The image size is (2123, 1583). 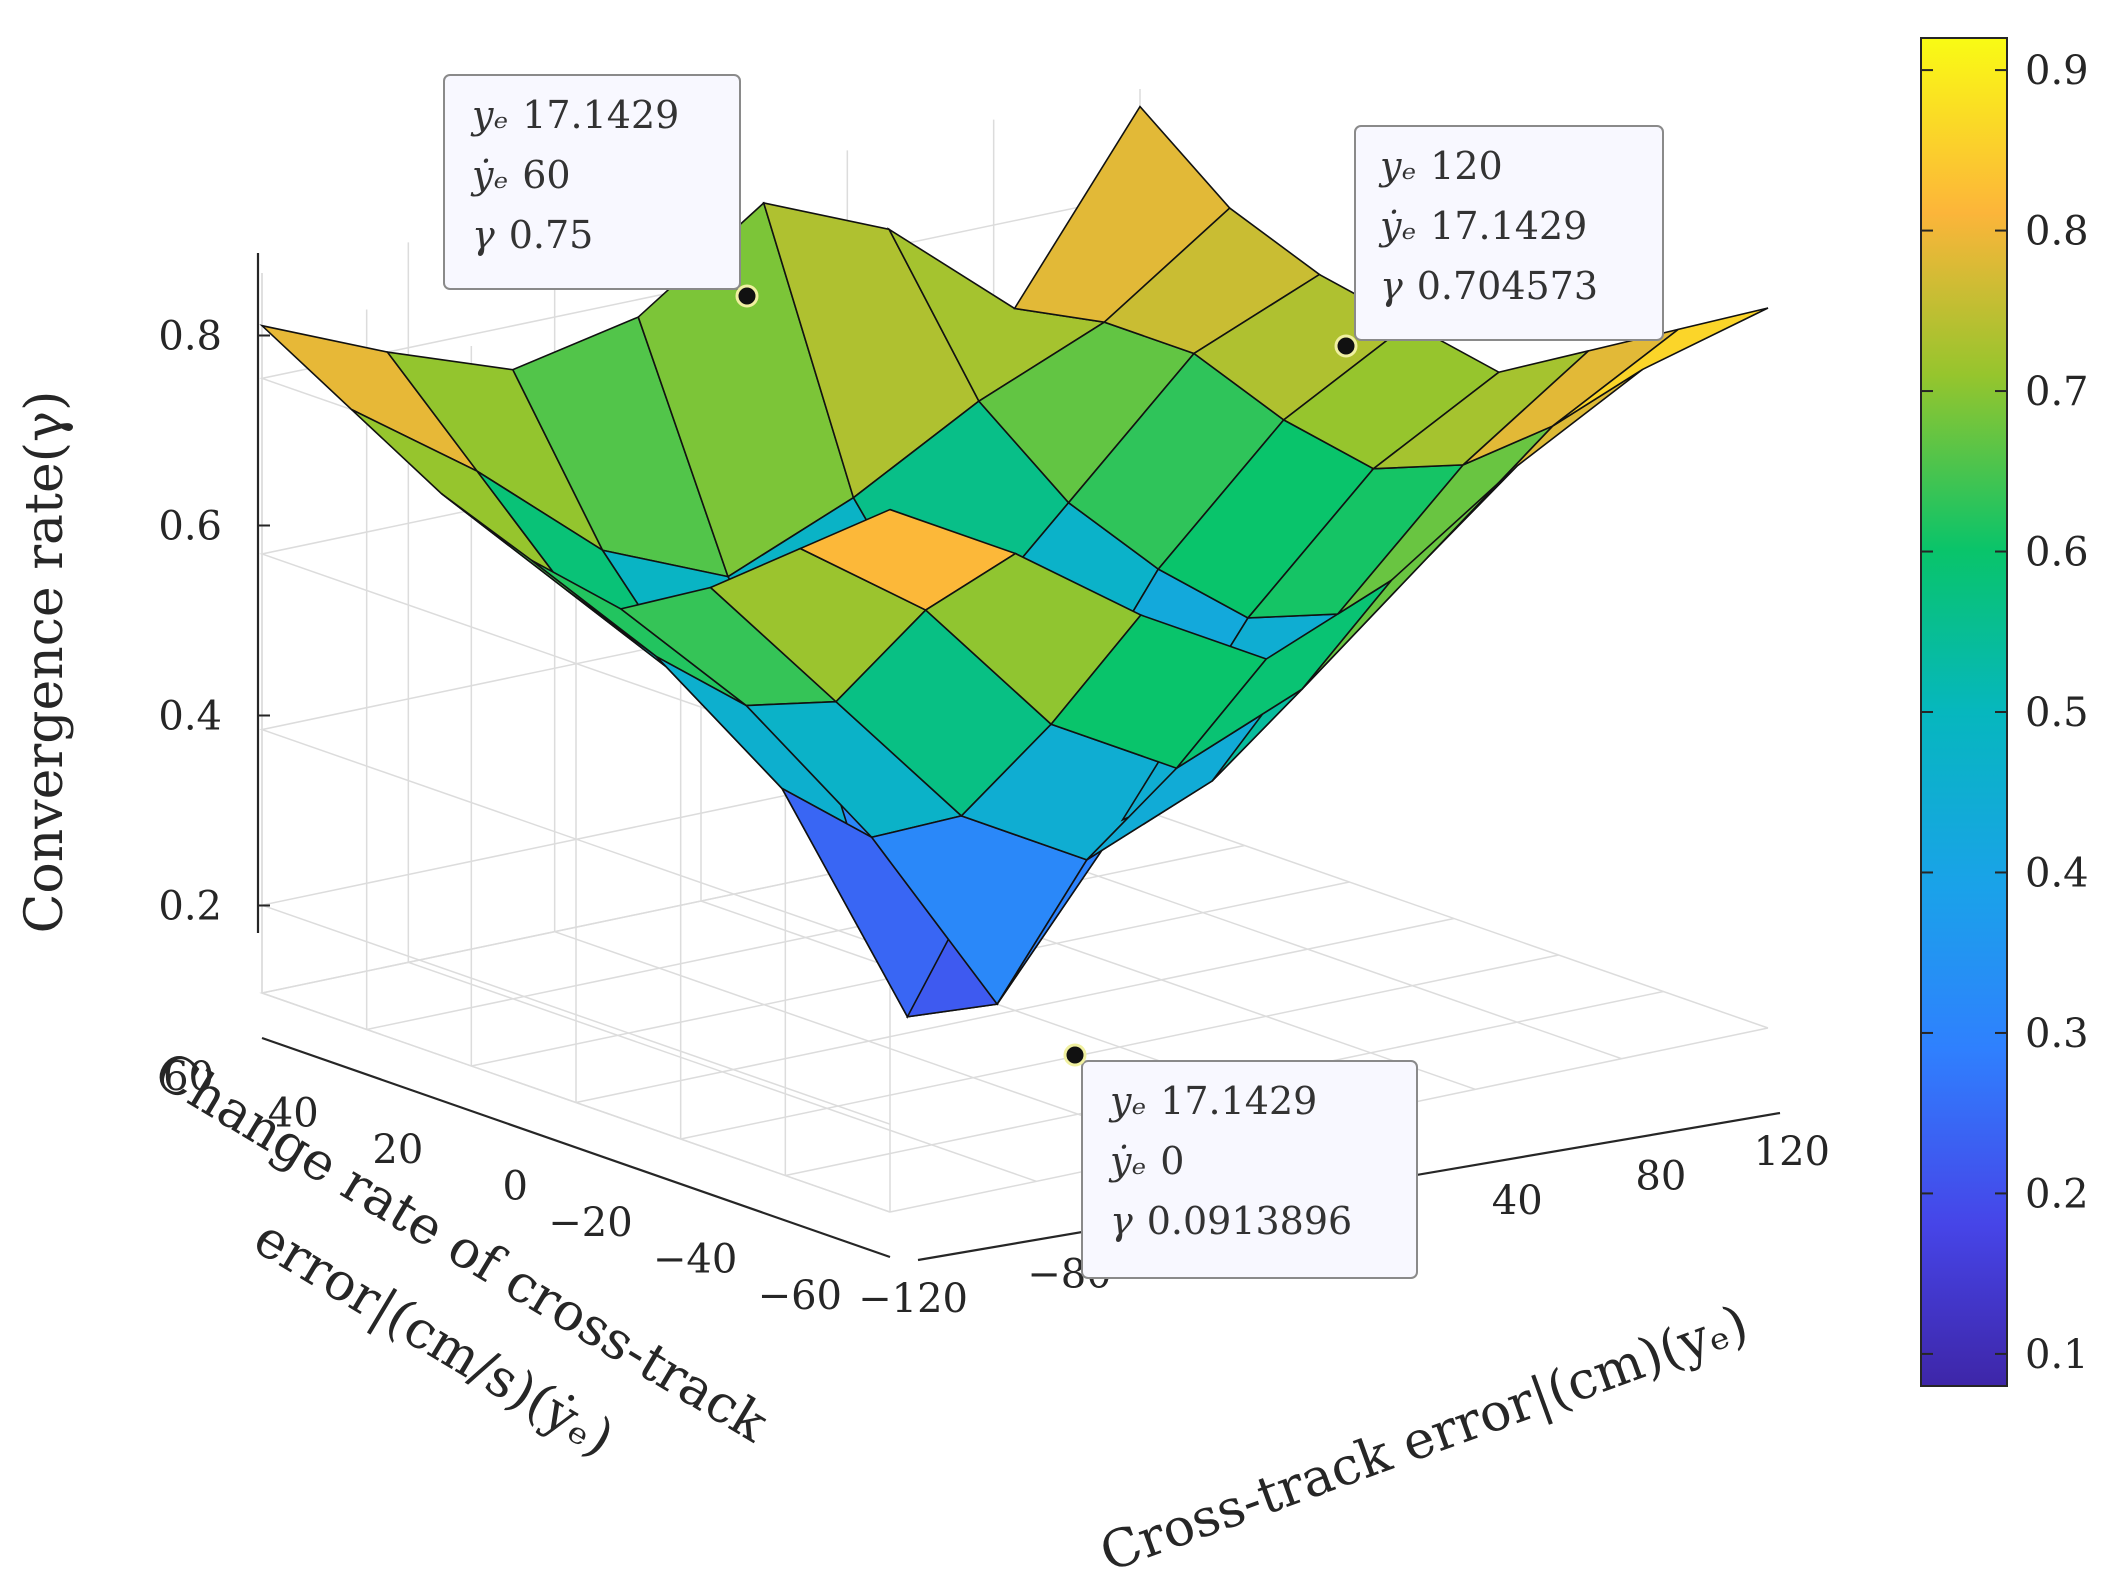 What do you see at coordinates (1507, 286) in the screenshot?
I see `datatip-gamma-value: 0.704573` at bounding box center [1507, 286].